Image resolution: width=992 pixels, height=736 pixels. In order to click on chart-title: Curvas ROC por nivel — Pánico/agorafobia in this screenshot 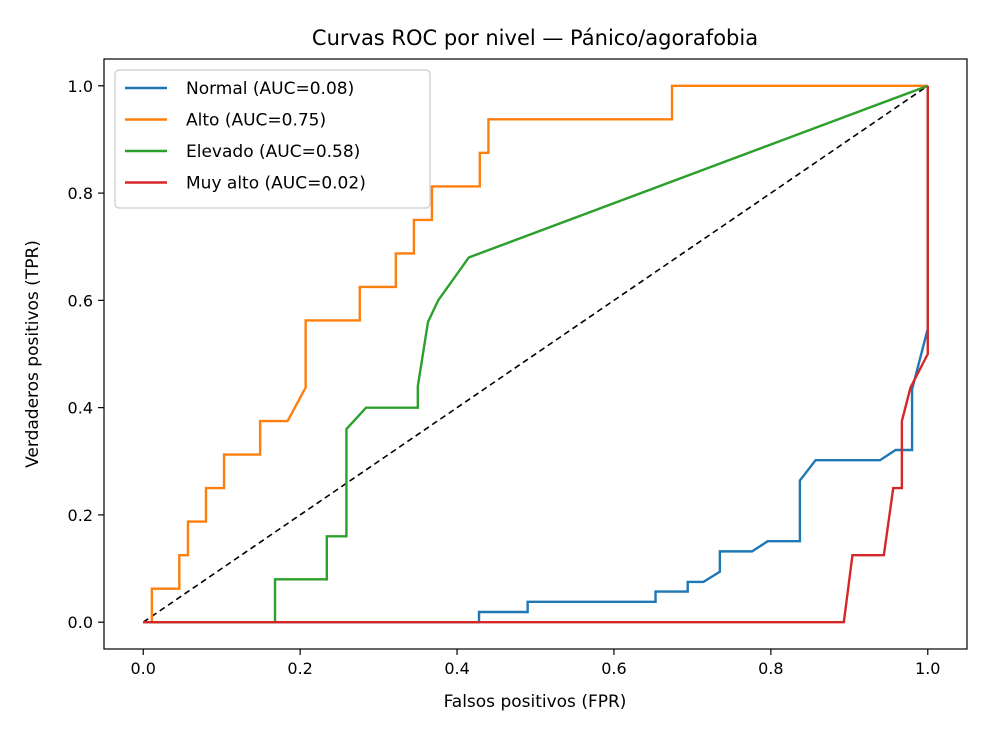, I will do `click(535, 38)`.